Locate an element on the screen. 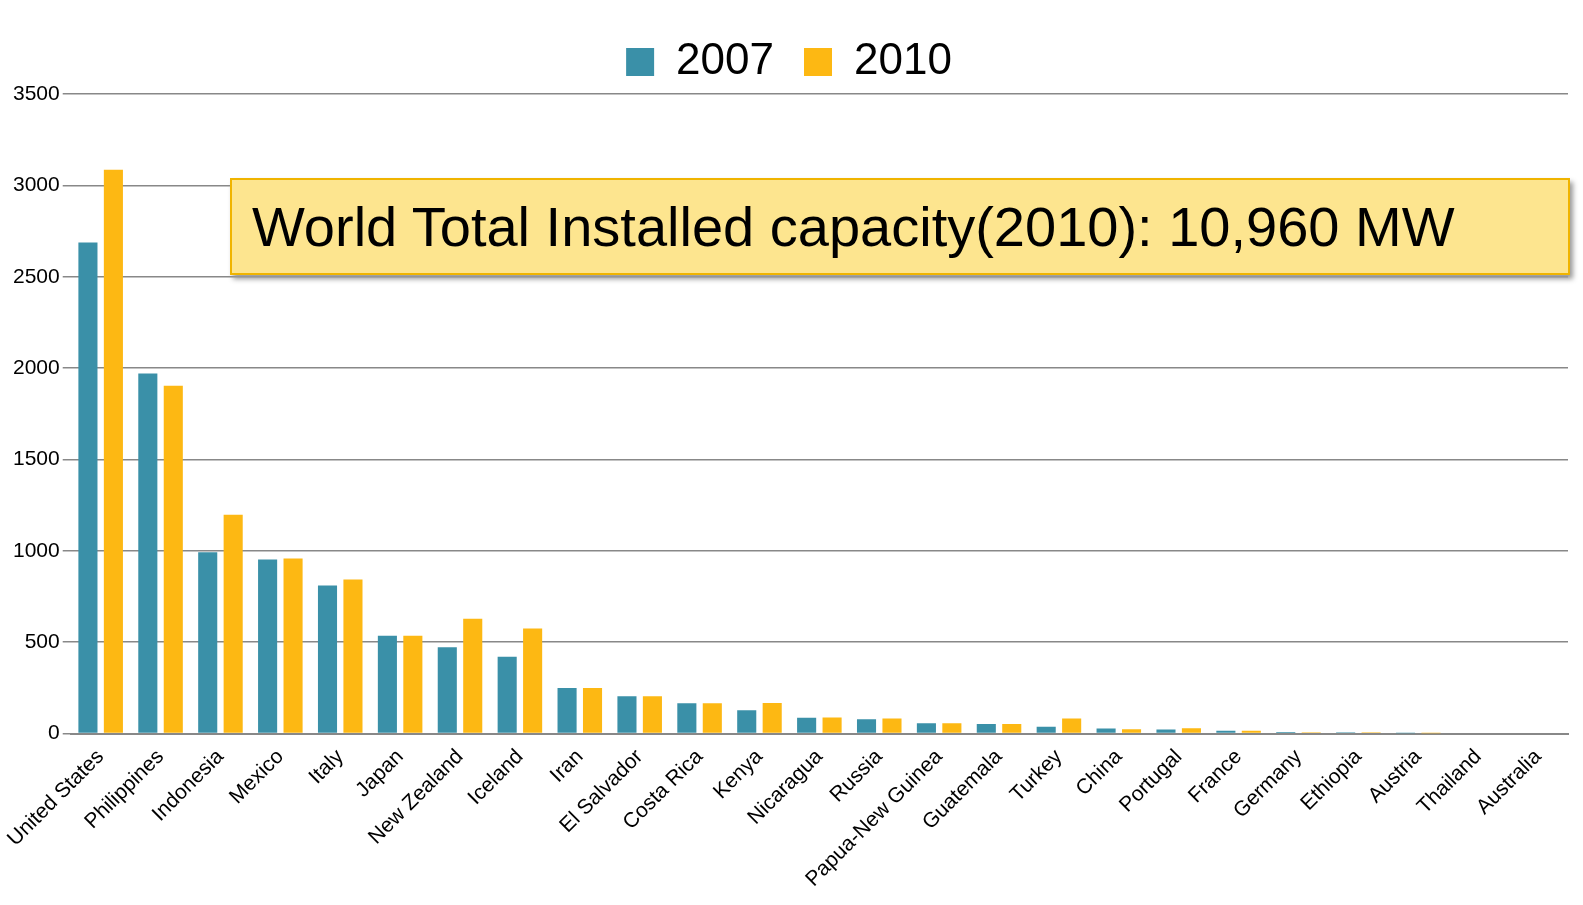 This screenshot has height=905, width=1583. x-tick-label: Italy is located at coordinates (325, 765).